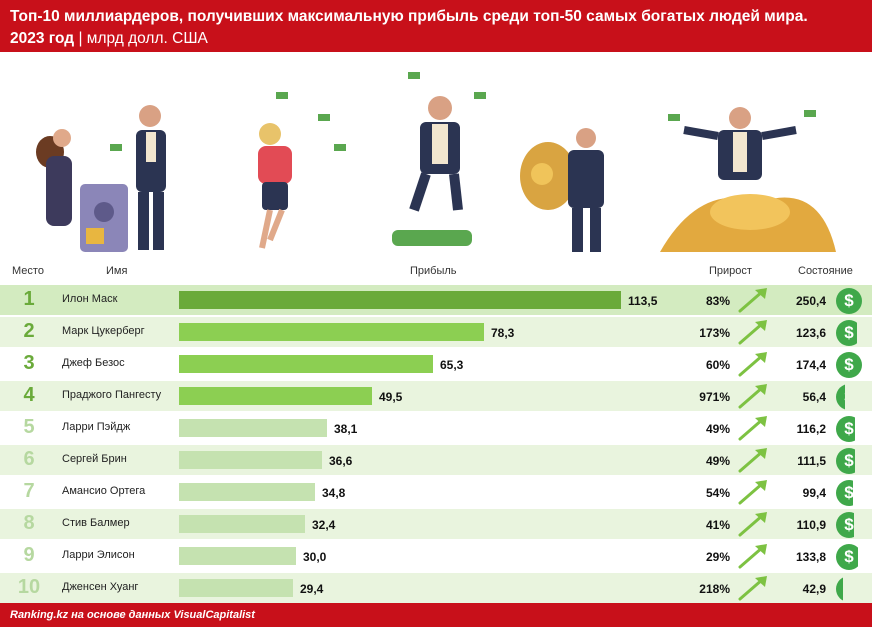 This screenshot has height=627, width=872. I want to click on rank-number: 9, so click(29, 555).